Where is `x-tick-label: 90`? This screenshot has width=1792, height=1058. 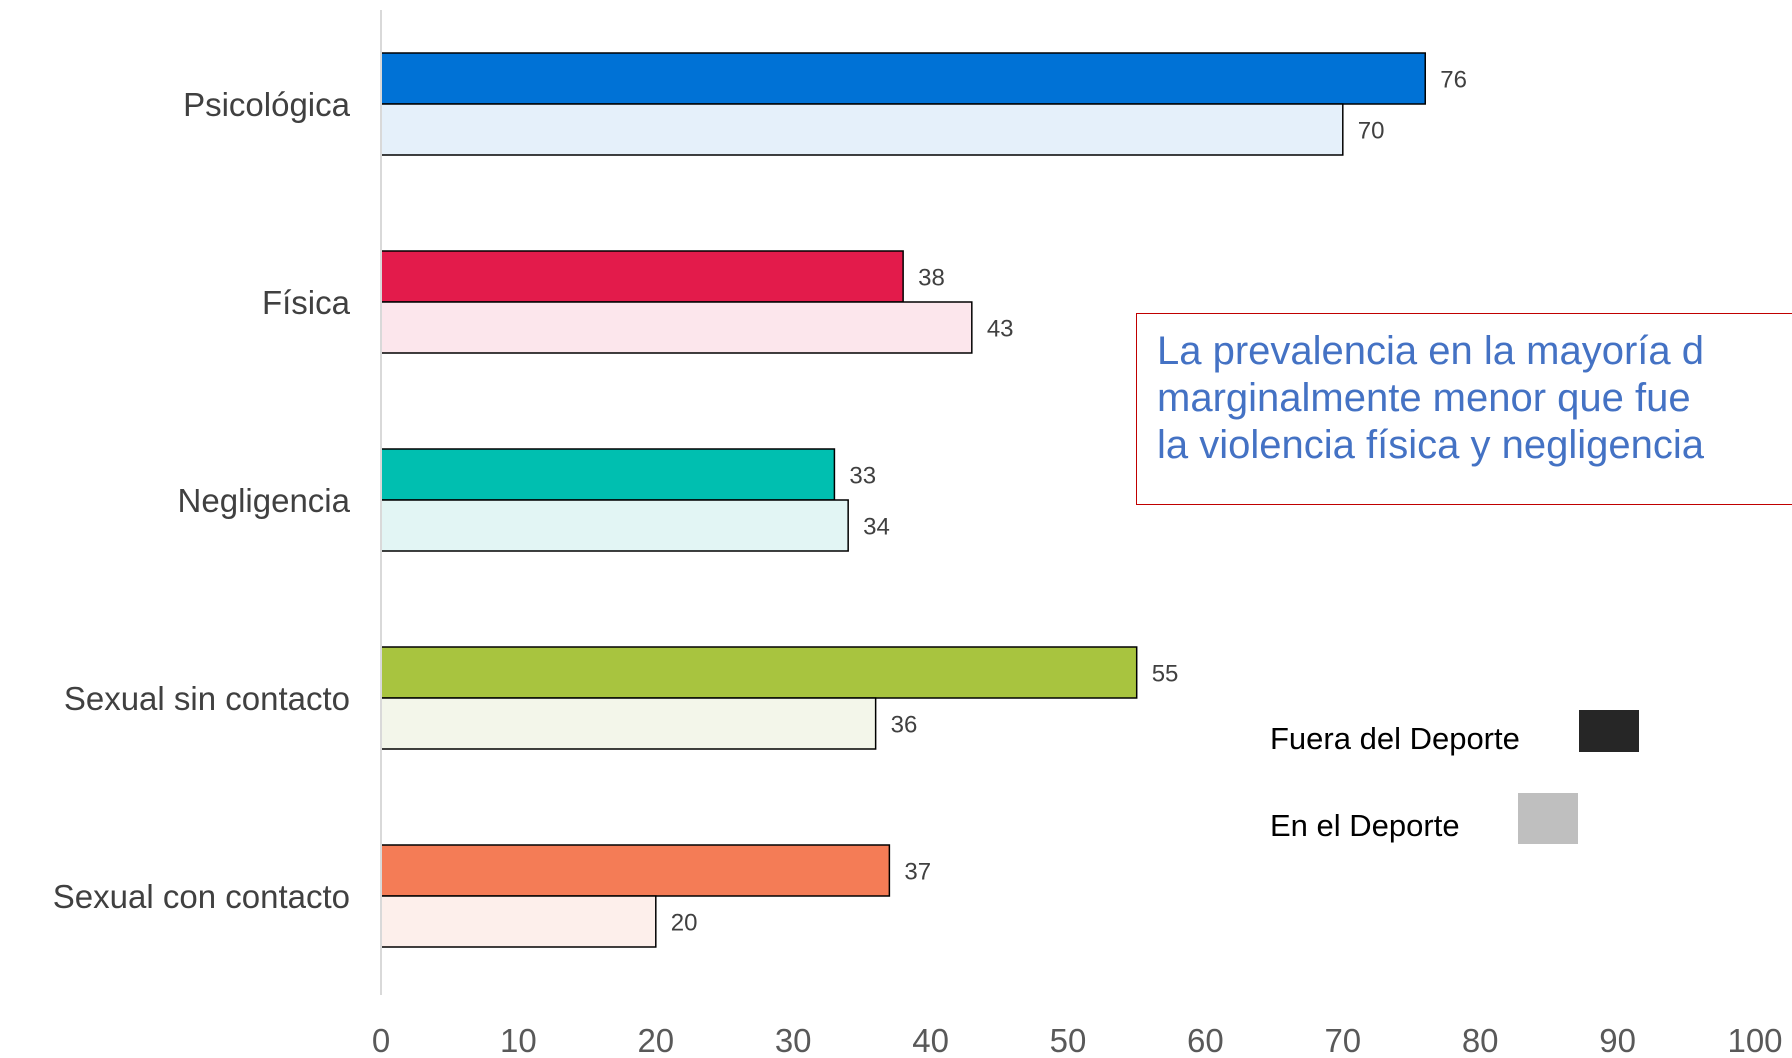
x-tick-label: 90 is located at coordinates (1617, 1040).